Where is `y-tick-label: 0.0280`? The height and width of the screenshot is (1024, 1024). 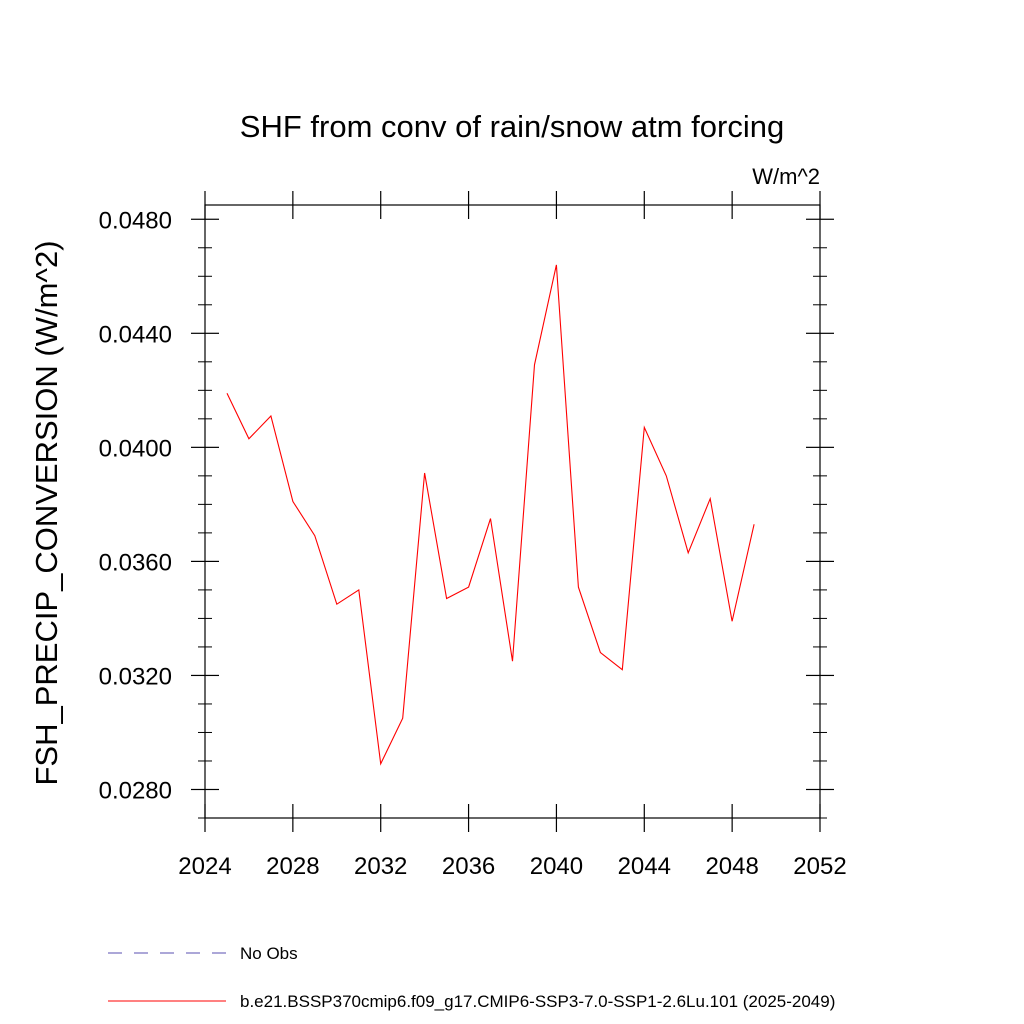
y-tick-label: 0.0280 is located at coordinates (135, 790).